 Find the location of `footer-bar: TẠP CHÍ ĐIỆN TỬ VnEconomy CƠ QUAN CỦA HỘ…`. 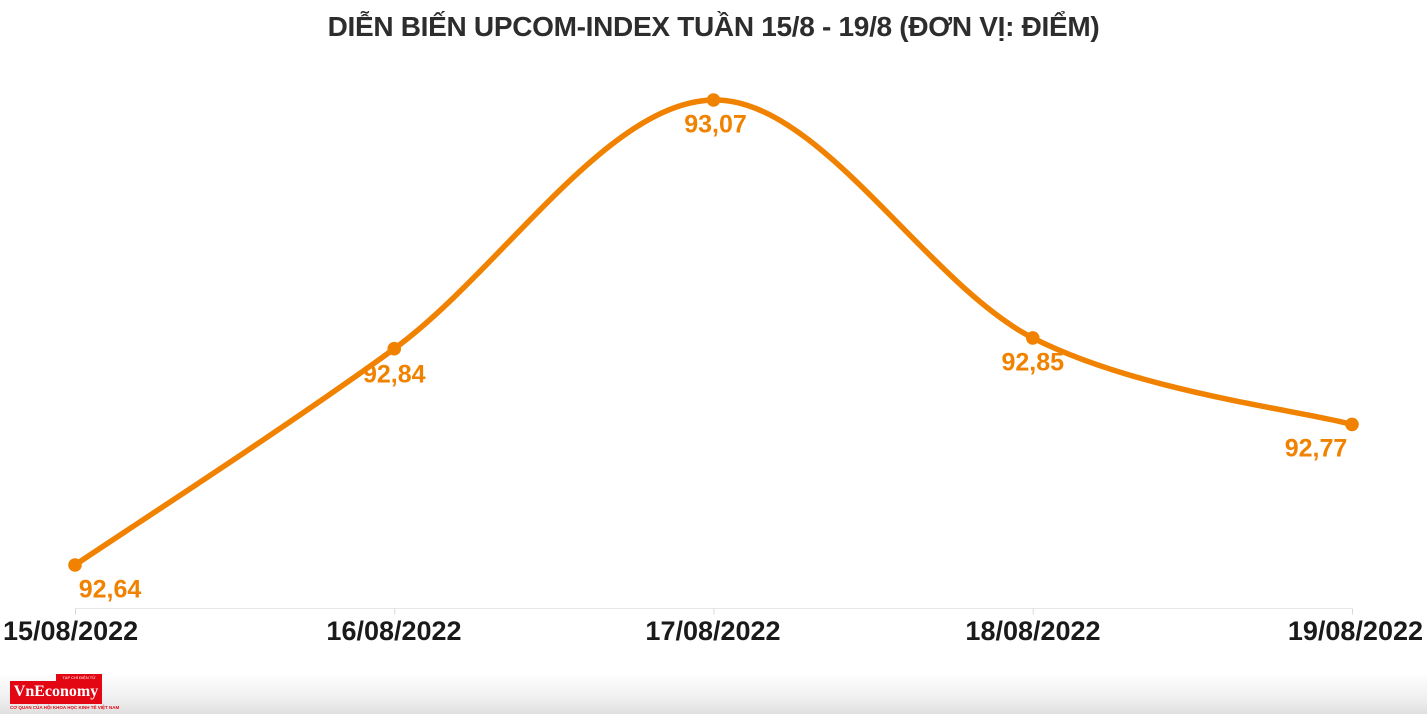

footer-bar: TẠP CHÍ ĐIỆN TỬ VnEconomy CƠ QUAN CỦA HỘ… is located at coordinates (713, 694).